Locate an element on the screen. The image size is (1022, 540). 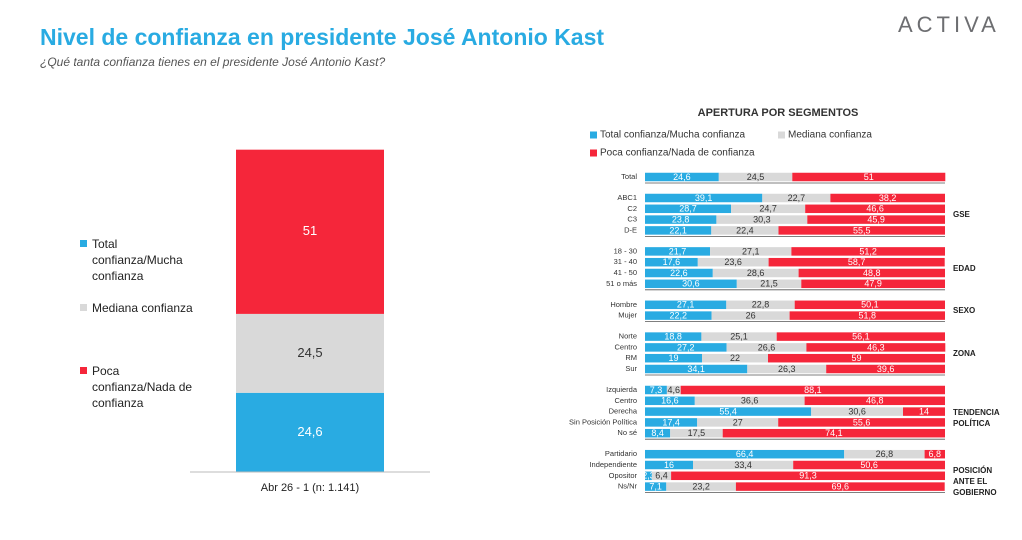
row-label: 41 - 50 is located at coordinates (625, 272).